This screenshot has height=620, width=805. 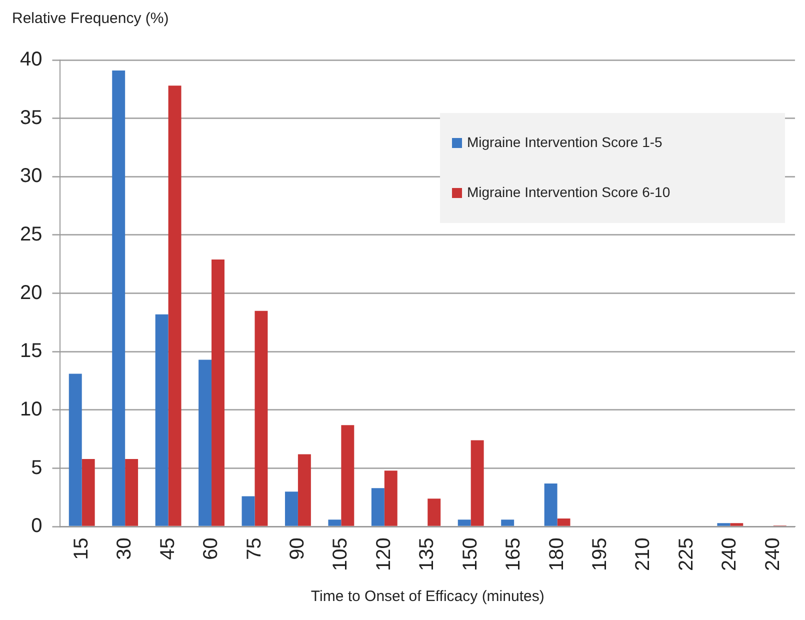 What do you see at coordinates (565, 142) in the screenshot?
I see `legend-label: Migraine Intervention Score 1-5` at bounding box center [565, 142].